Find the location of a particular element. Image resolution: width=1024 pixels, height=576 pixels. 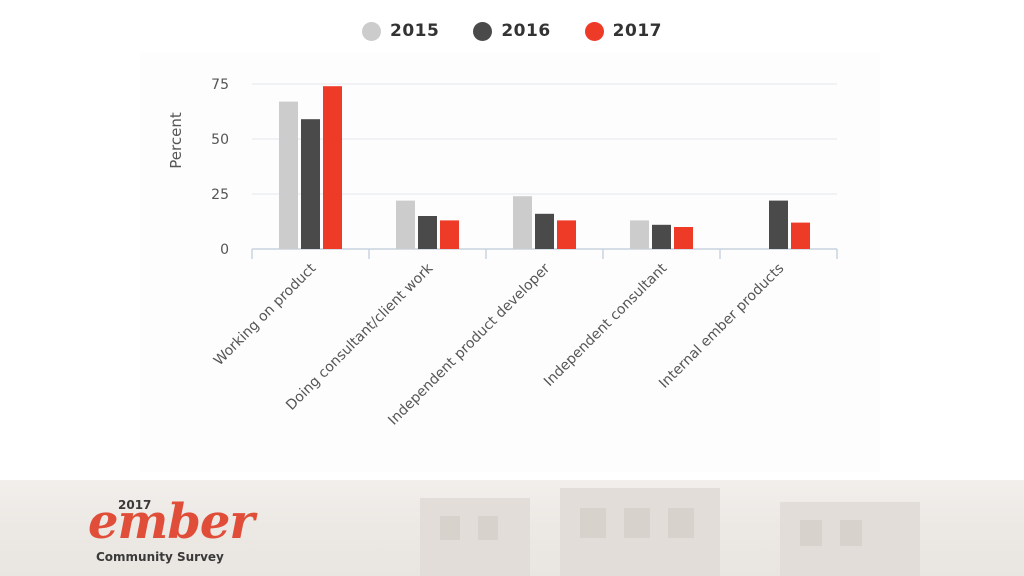

legend-item-2016: 2016 is located at coordinates (511, 31).